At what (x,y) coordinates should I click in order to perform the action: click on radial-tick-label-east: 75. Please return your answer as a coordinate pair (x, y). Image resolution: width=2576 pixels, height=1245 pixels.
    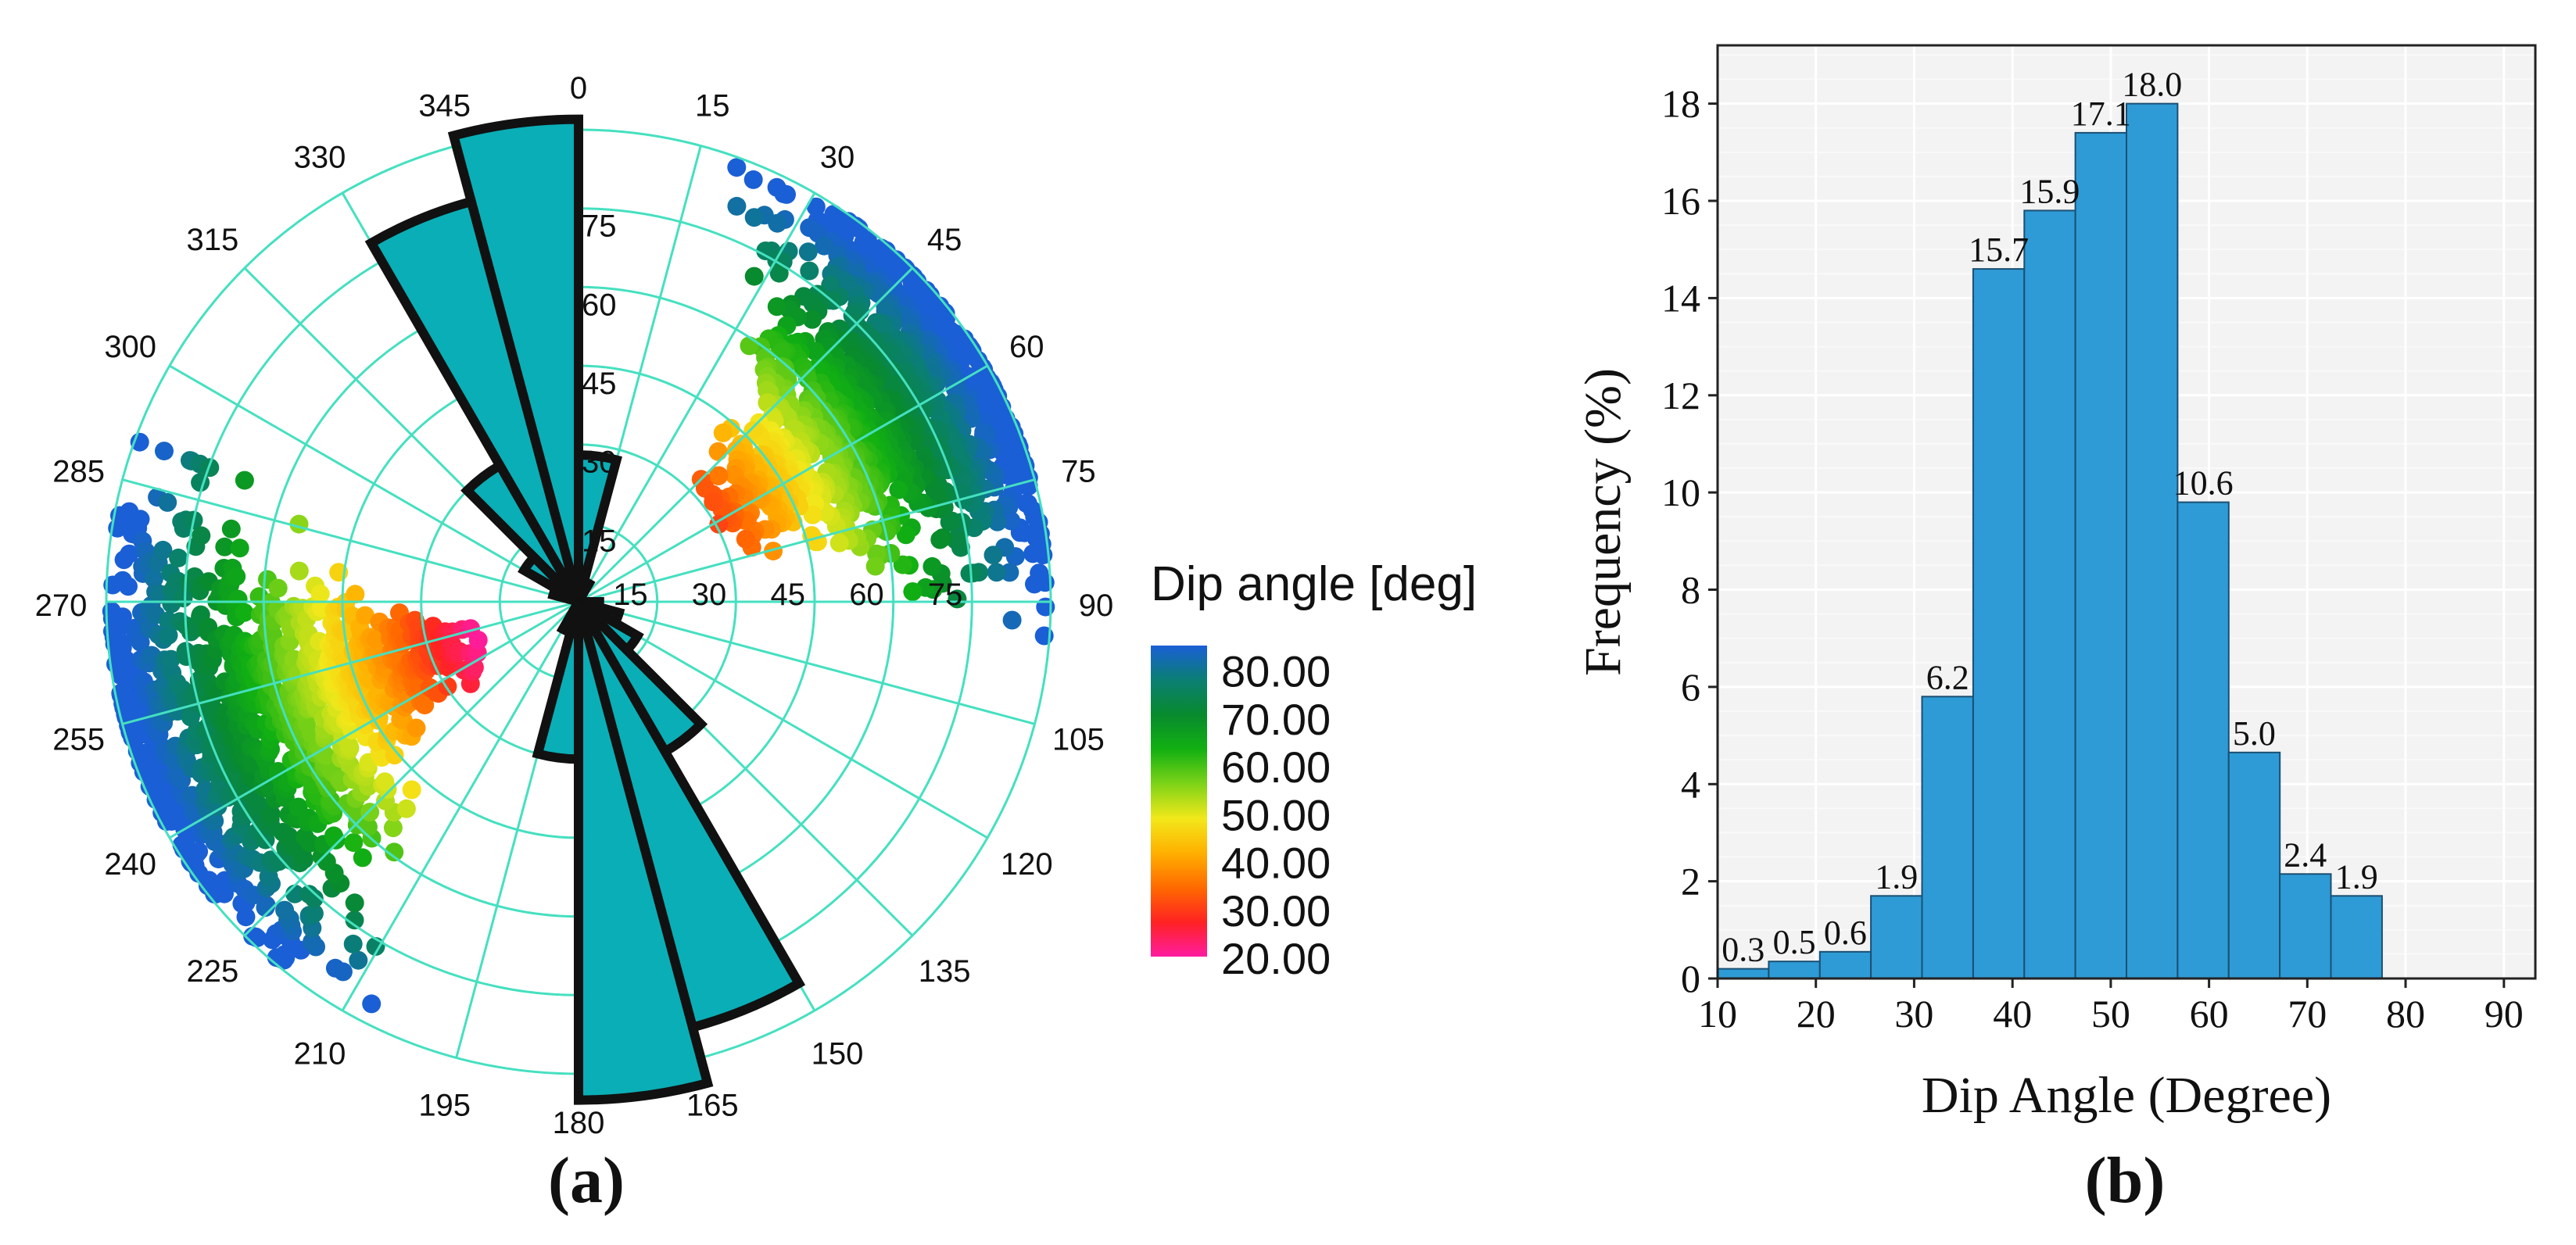
    Looking at the image, I should click on (945, 595).